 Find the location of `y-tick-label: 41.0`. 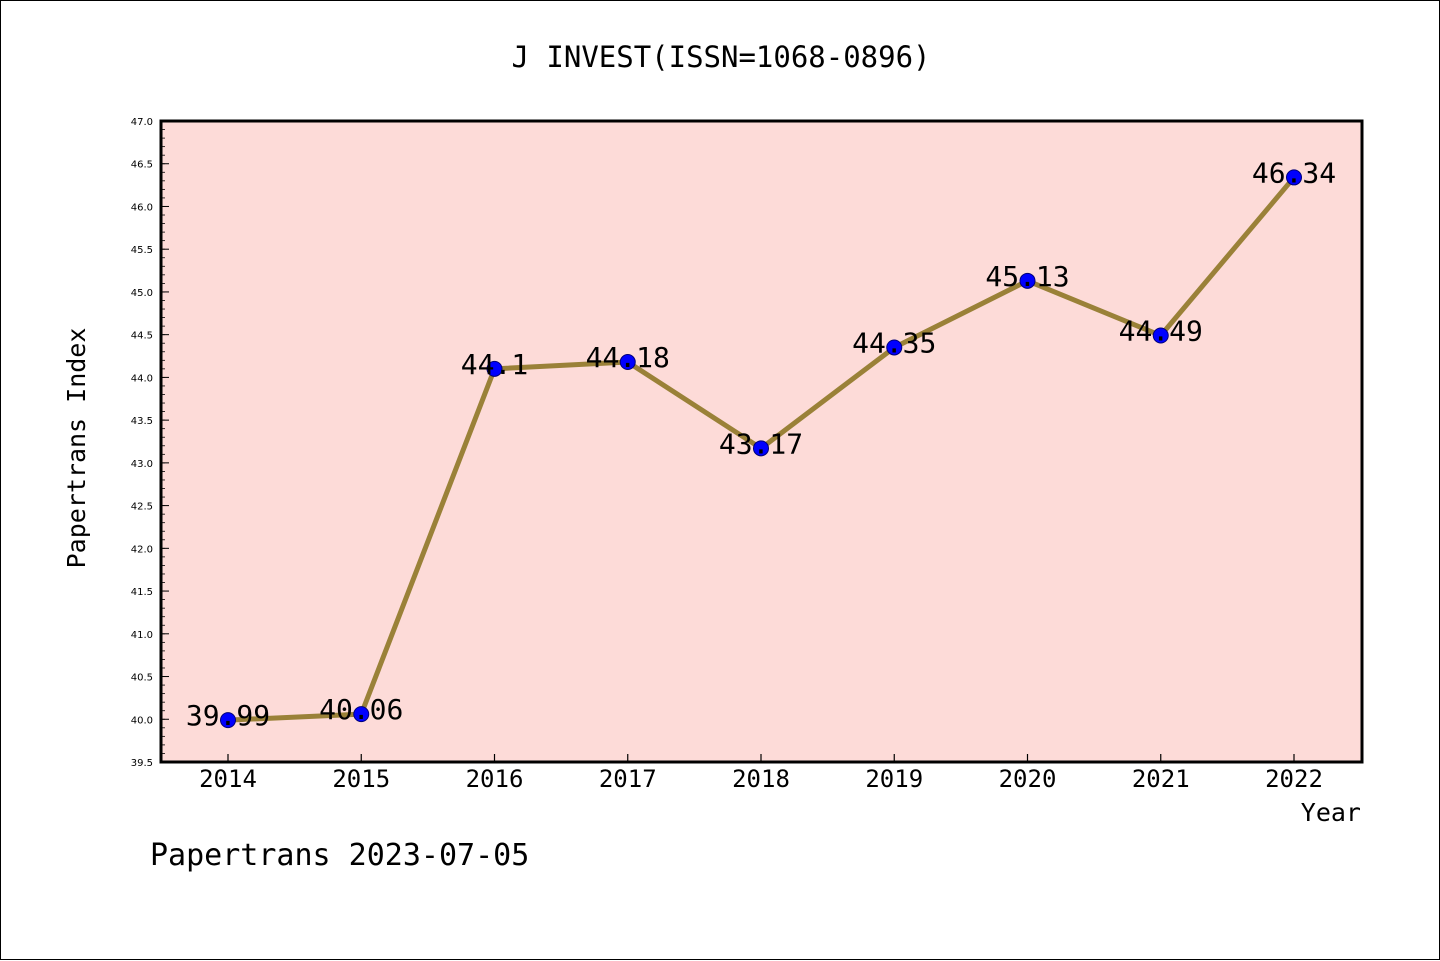

y-tick-label: 41.0 is located at coordinates (142, 635).